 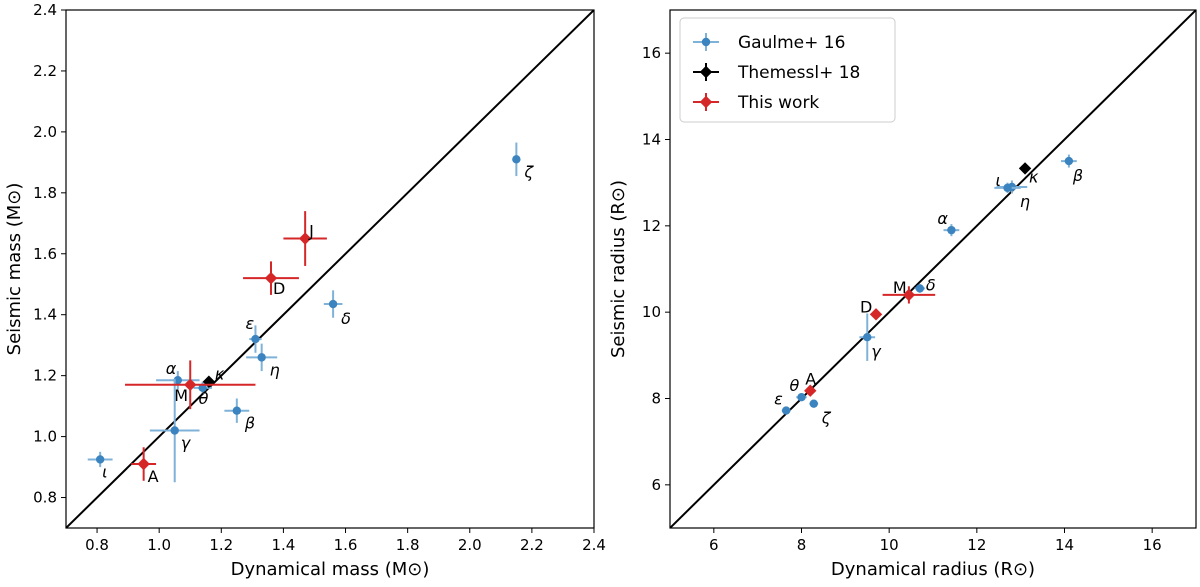 I want to click on x-tick-label: 2.4, so click(x=594, y=545).